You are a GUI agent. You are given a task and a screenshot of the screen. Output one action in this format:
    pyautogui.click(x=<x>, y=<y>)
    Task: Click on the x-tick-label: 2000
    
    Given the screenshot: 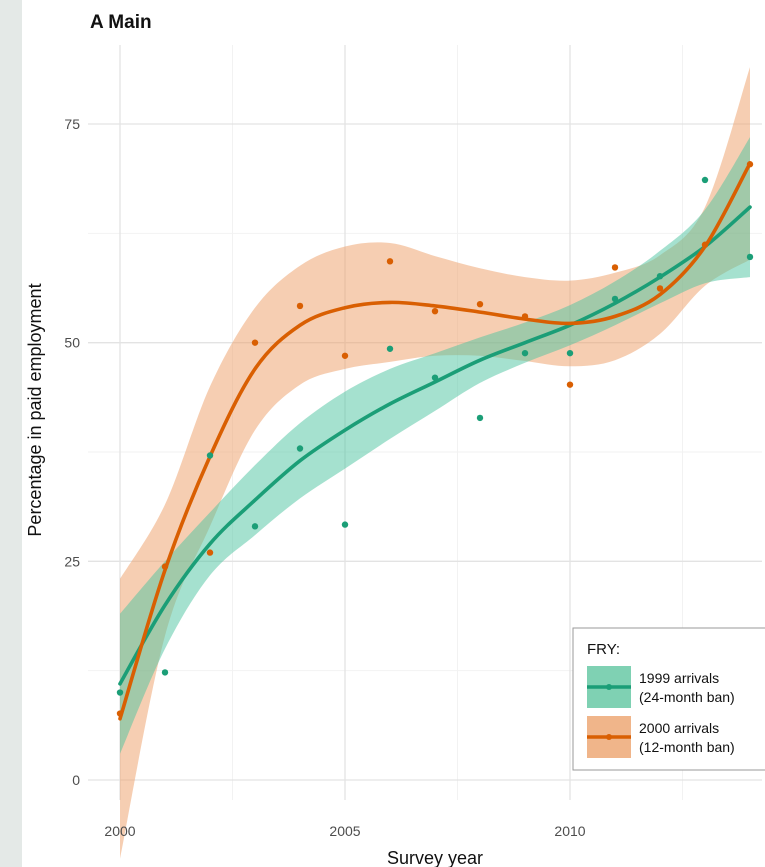 What is the action you would take?
    pyautogui.click(x=119, y=831)
    